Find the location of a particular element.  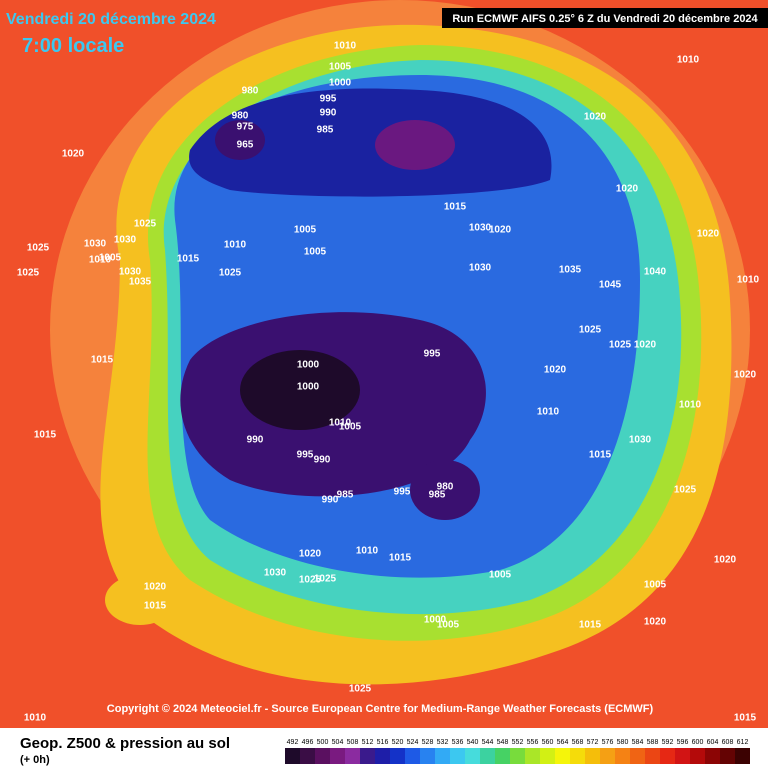

colorbar-tick-label: 528 is located at coordinates (428, 742).